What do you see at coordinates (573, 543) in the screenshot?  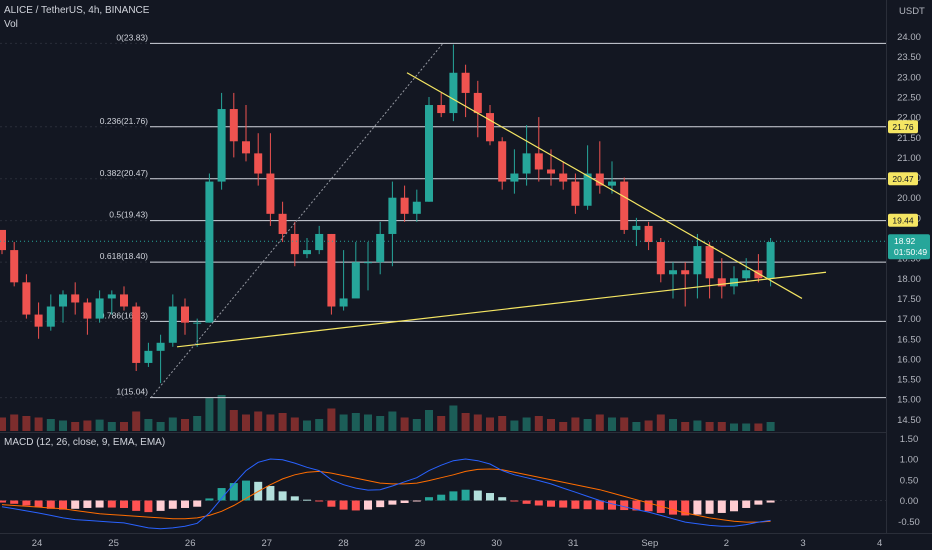 I see `time-tick-label: 31` at bounding box center [573, 543].